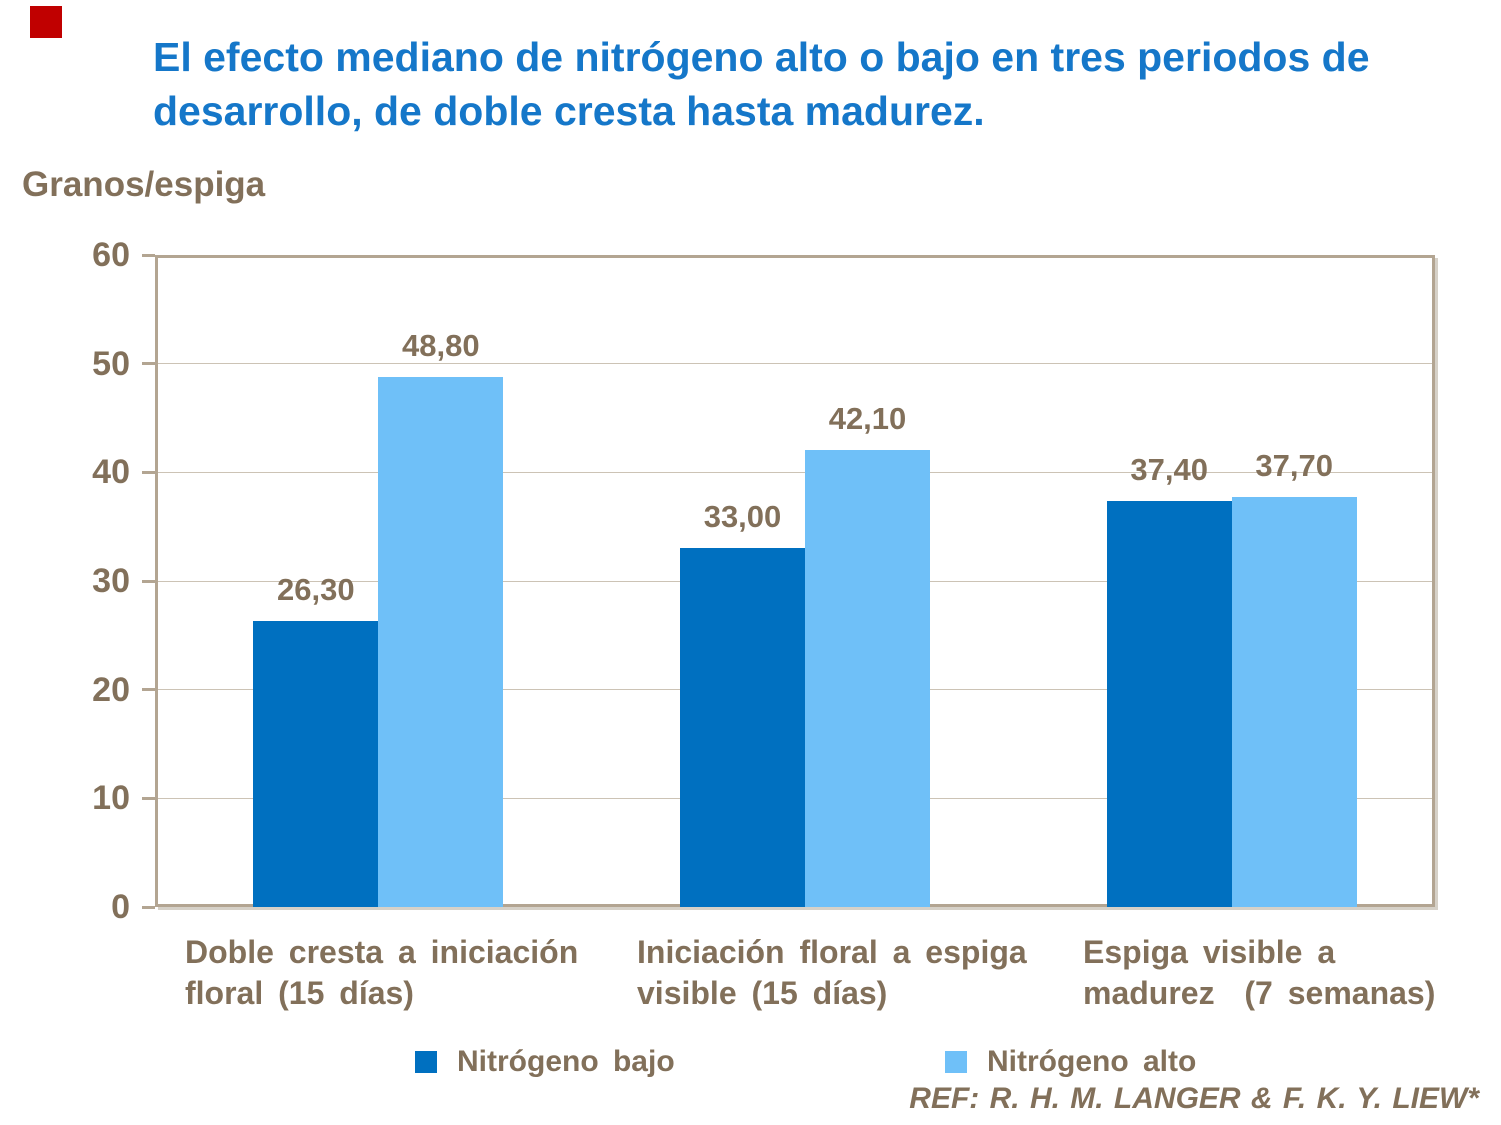  What do you see at coordinates (46, 22) in the screenshot?
I see `red-accent-square` at bounding box center [46, 22].